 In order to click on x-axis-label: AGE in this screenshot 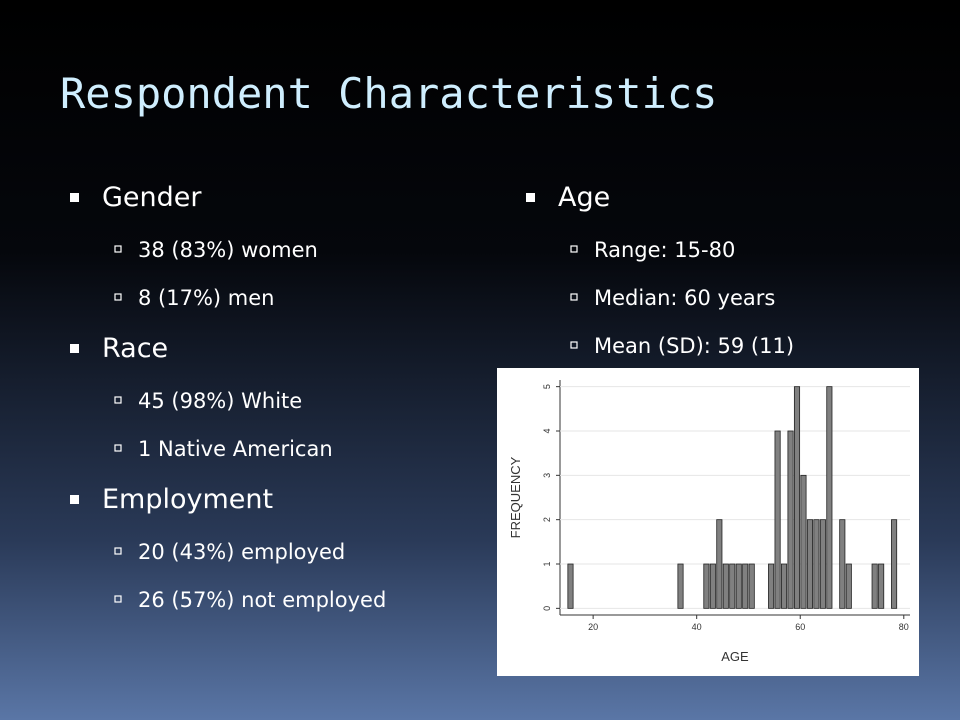, I will do `click(735, 656)`.